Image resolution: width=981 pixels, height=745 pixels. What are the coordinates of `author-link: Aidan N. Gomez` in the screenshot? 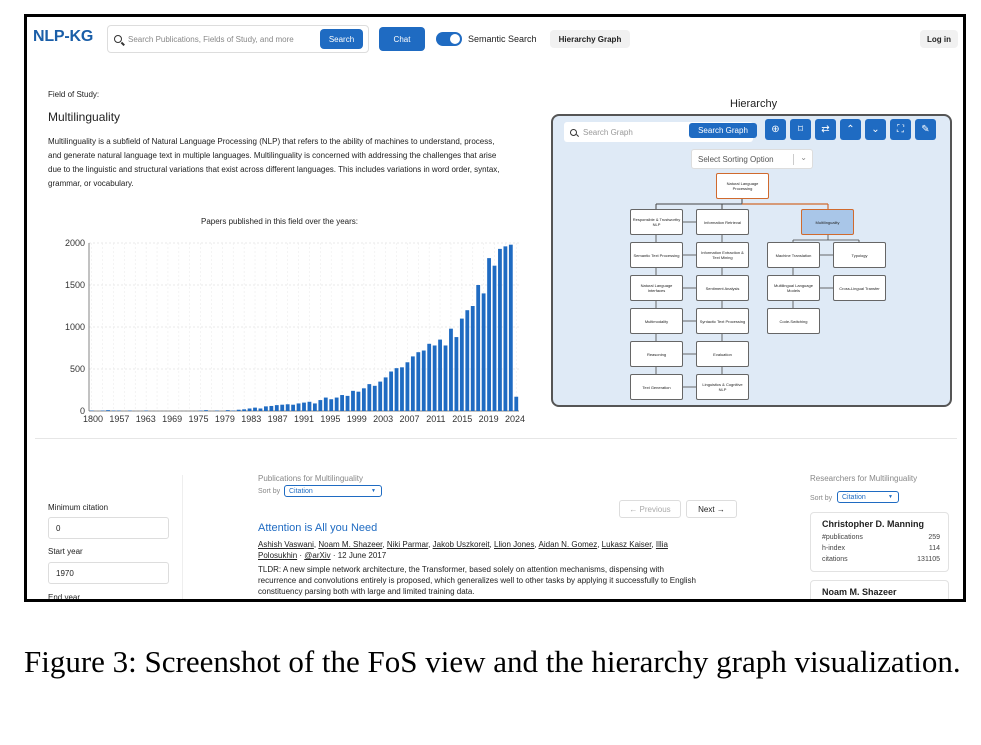 It's located at (568, 544).